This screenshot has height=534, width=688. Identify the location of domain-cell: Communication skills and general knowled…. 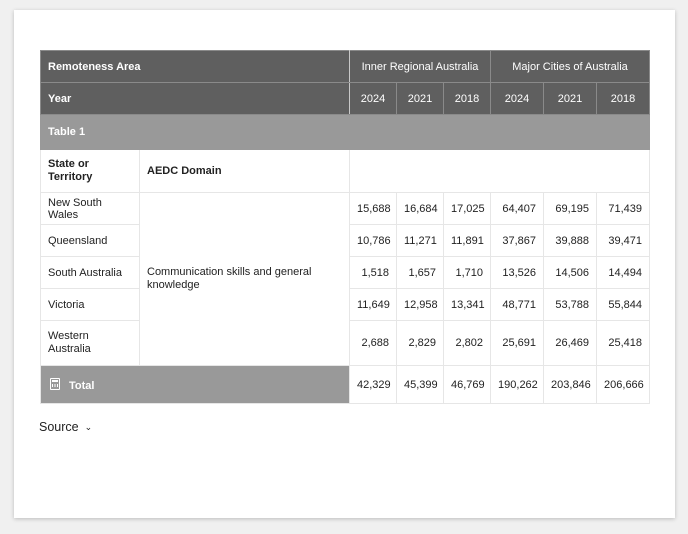
(244, 279).